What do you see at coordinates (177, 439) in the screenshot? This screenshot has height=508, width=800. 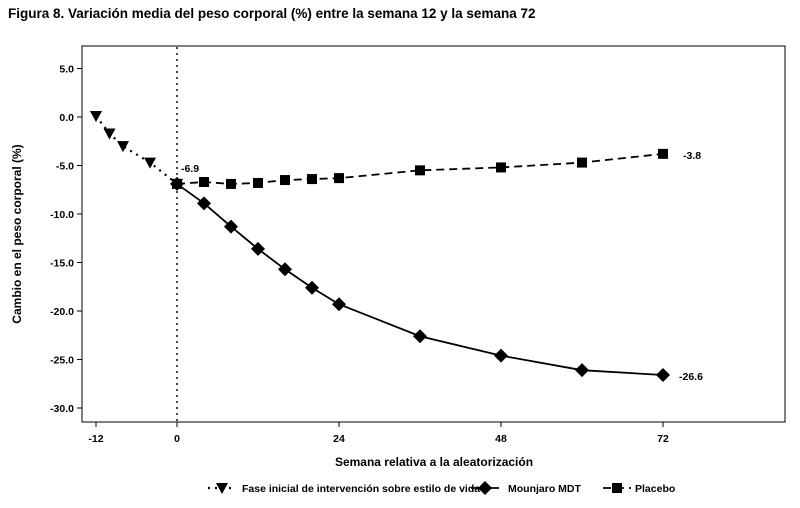 I see `x-tick-label: 0` at bounding box center [177, 439].